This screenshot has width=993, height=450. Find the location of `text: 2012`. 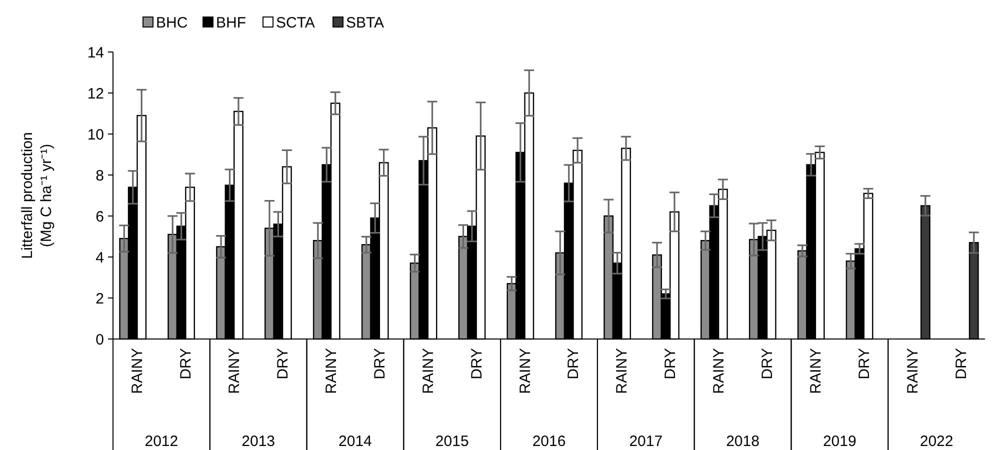

text: 2012 is located at coordinates (161, 441).